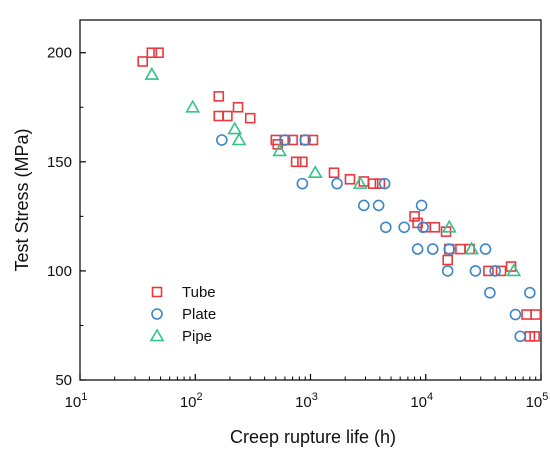 The width and height of the screenshot is (550, 455). What do you see at coordinates (191, 401) in the screenshot?
I see `x-tick-label: 10²` at bounding box center [191, 401].